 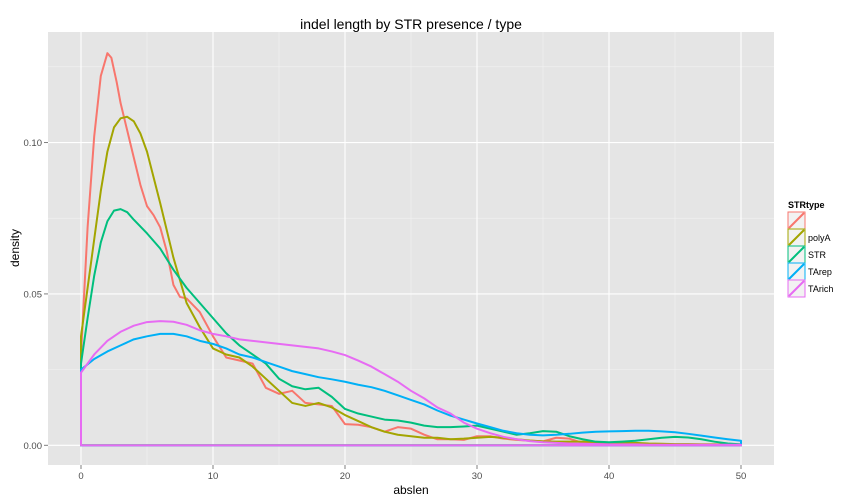 What do you see at coordinates (213, 476) in the screenshot?
I see `x-tick-label: 10` at bounding box center [213, 476].